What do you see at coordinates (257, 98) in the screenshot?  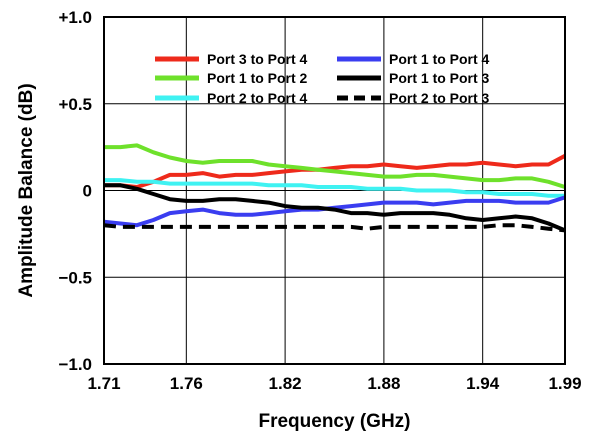 I see `legend-label: Port 2 to Port 4` at bounding box center [257, 98].